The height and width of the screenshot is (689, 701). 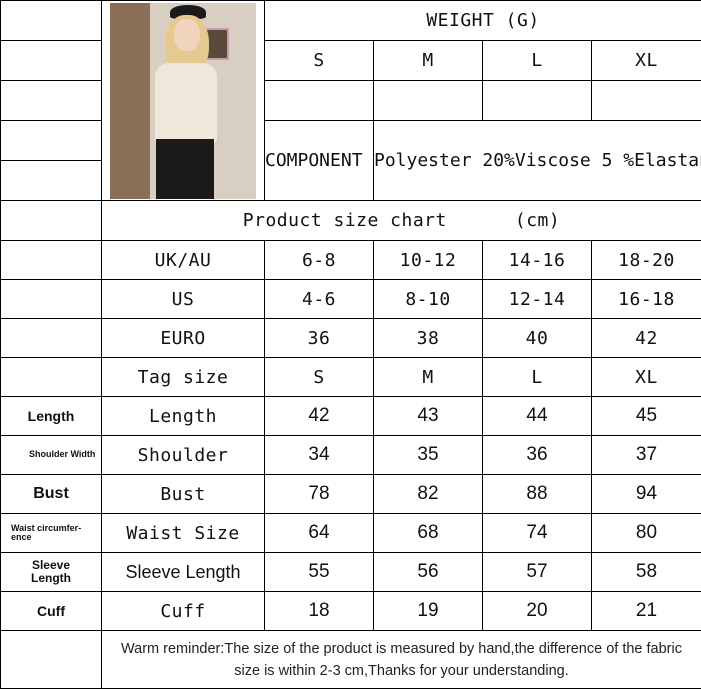 I want to click on side-label: Waist circumfer-ence, so click(x=51, y=533).